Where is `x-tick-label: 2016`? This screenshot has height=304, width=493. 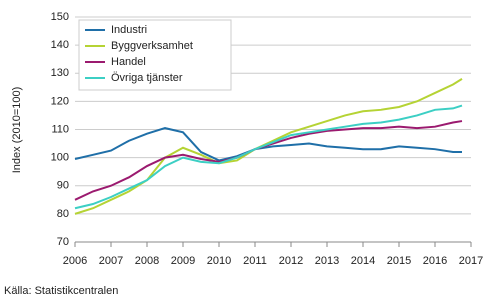
x-tick-label: 2016 is located at coordinates (435, 261).